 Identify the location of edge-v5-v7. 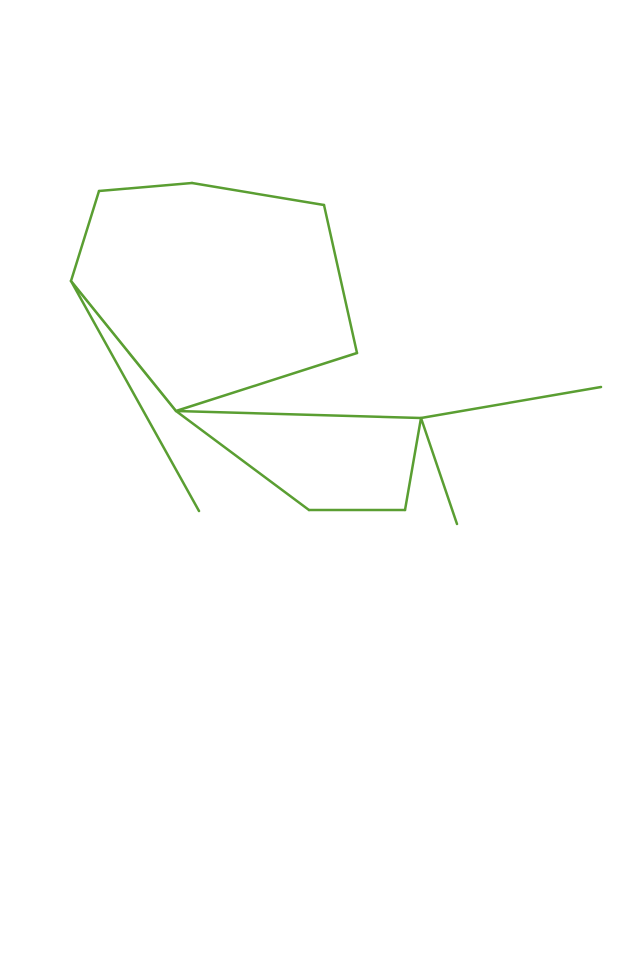
(298, 414).